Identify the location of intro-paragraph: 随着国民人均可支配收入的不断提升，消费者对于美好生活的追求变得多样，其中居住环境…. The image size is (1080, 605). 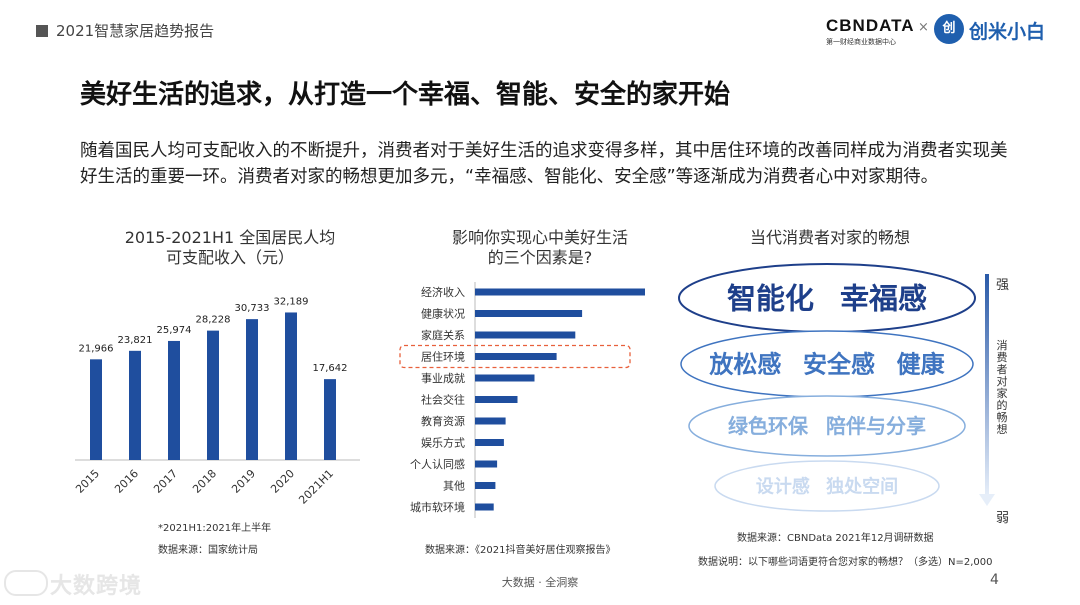
(544, 164).